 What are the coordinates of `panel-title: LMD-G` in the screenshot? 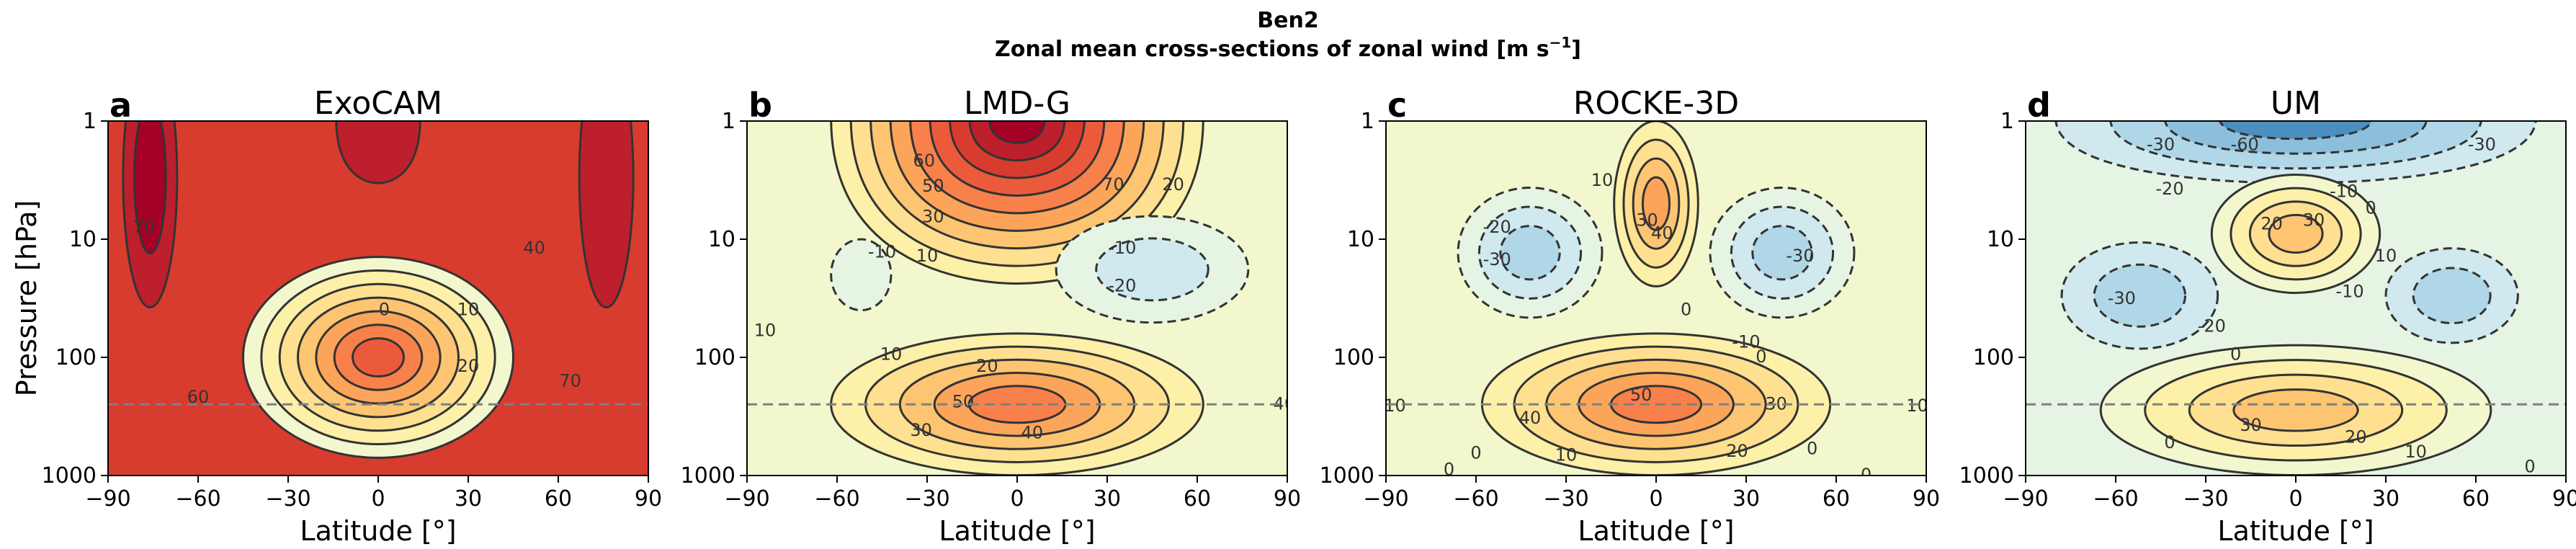 It's located at (1017, 104).